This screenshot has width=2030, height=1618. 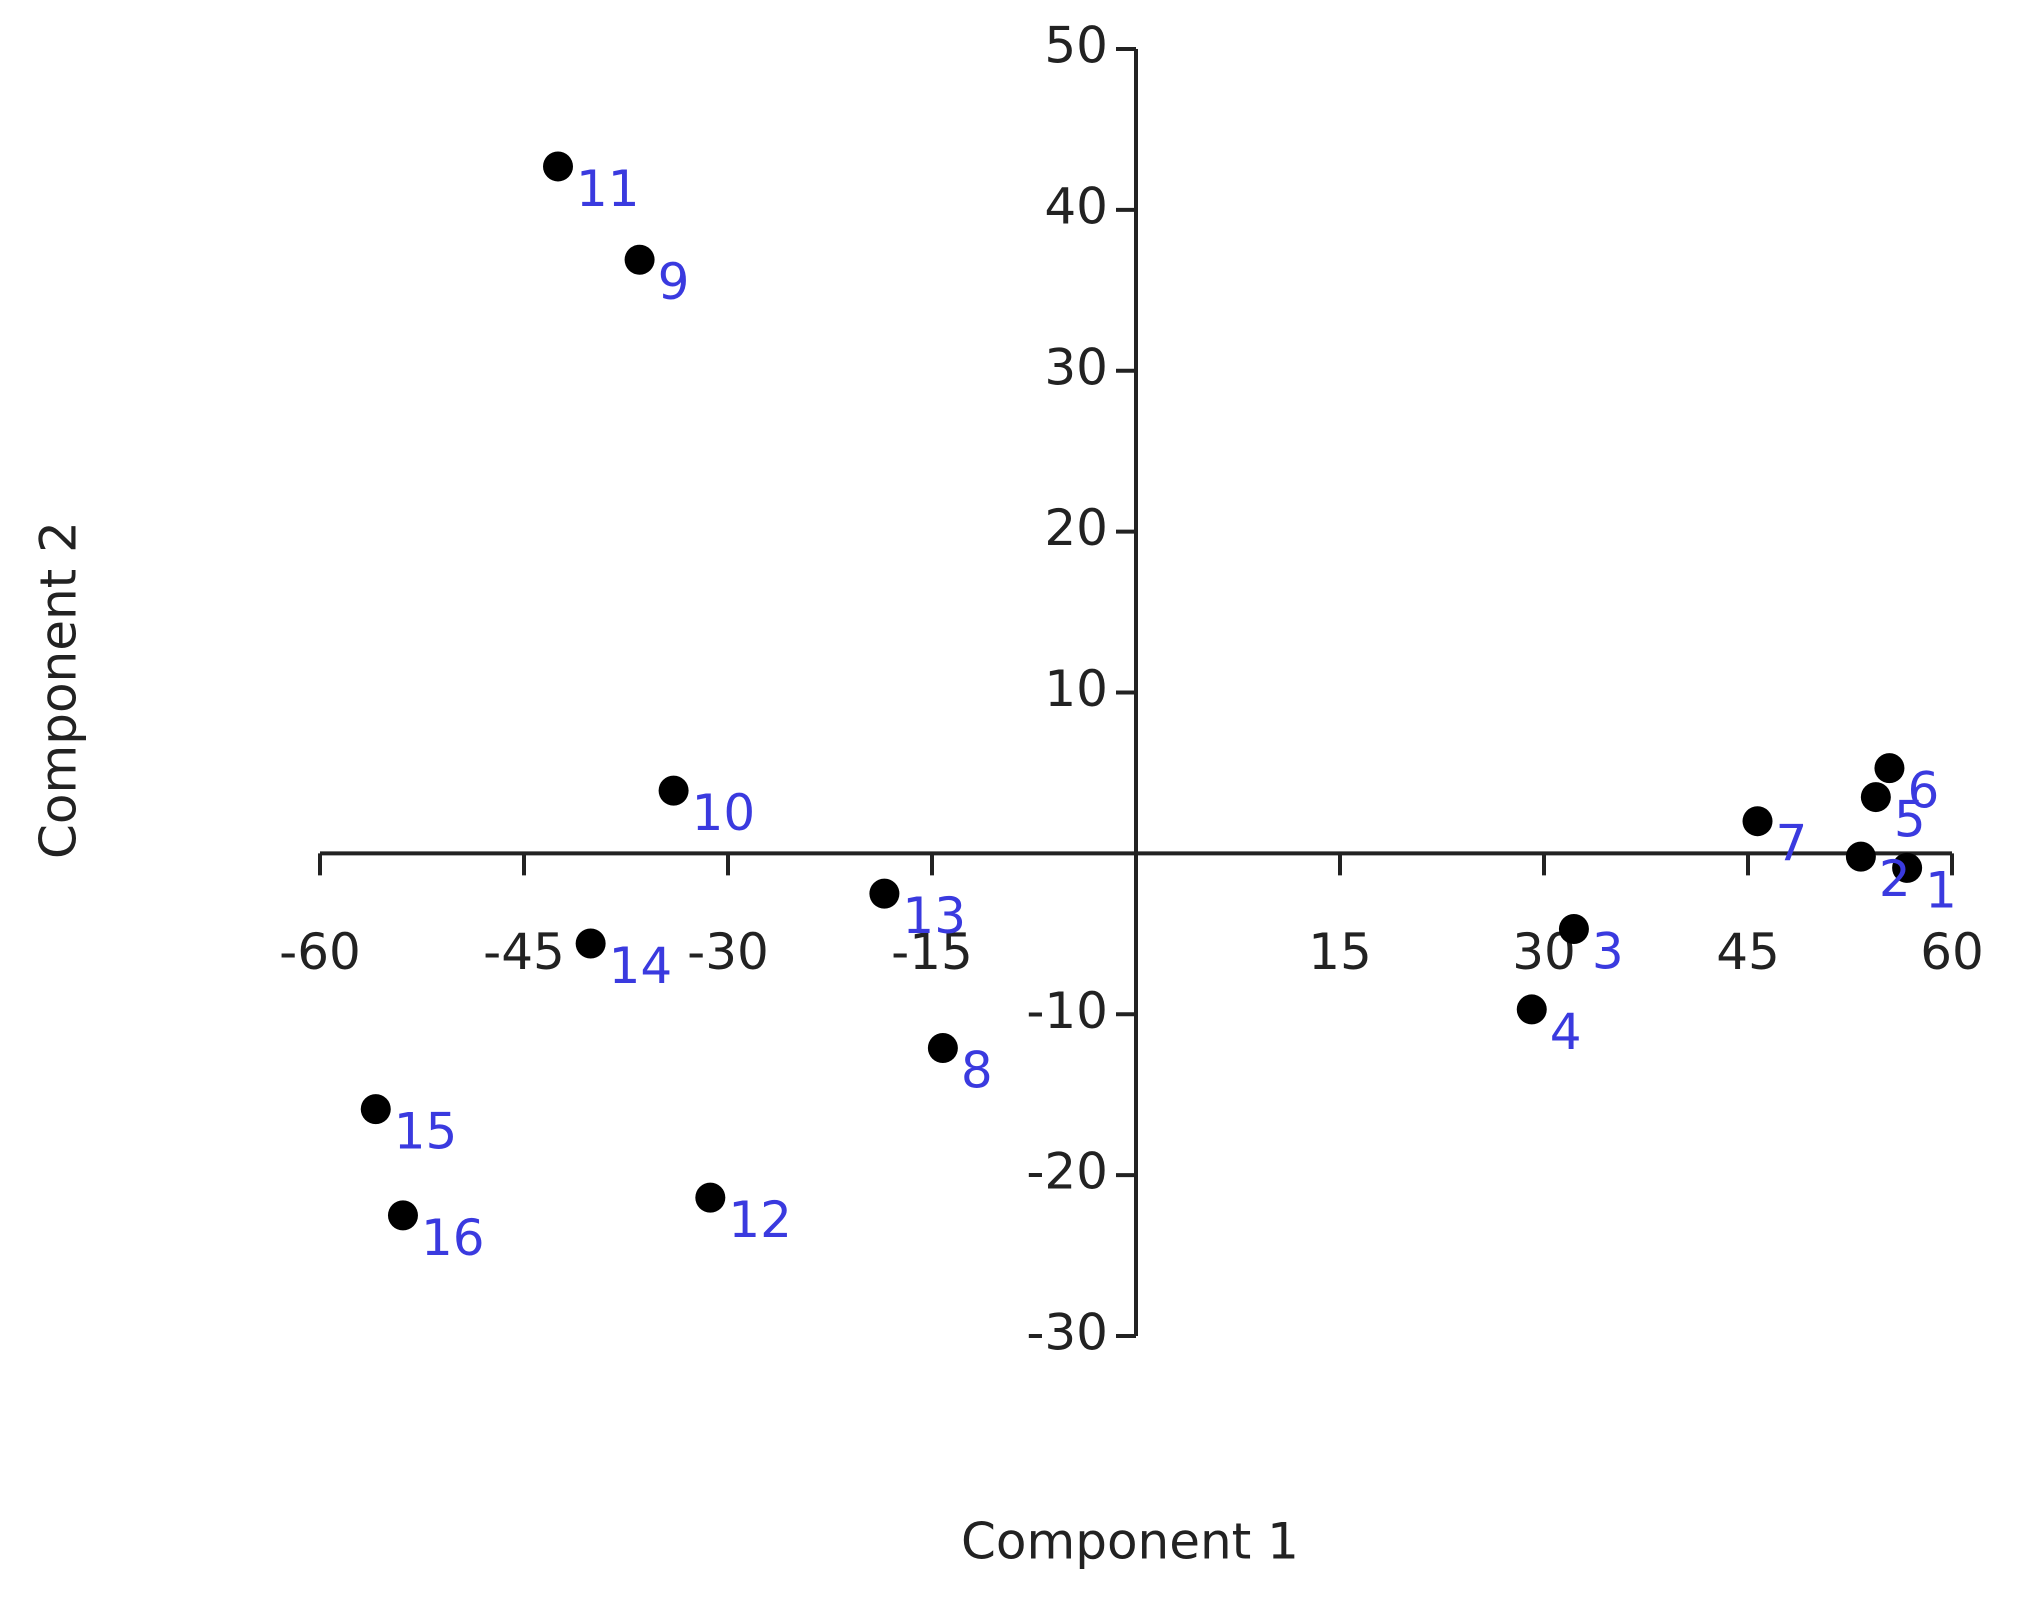 What do you see at coordinates (1923, 791) in the screenshot?
I see `point-label: 6` at bounding box center [1923, 791].